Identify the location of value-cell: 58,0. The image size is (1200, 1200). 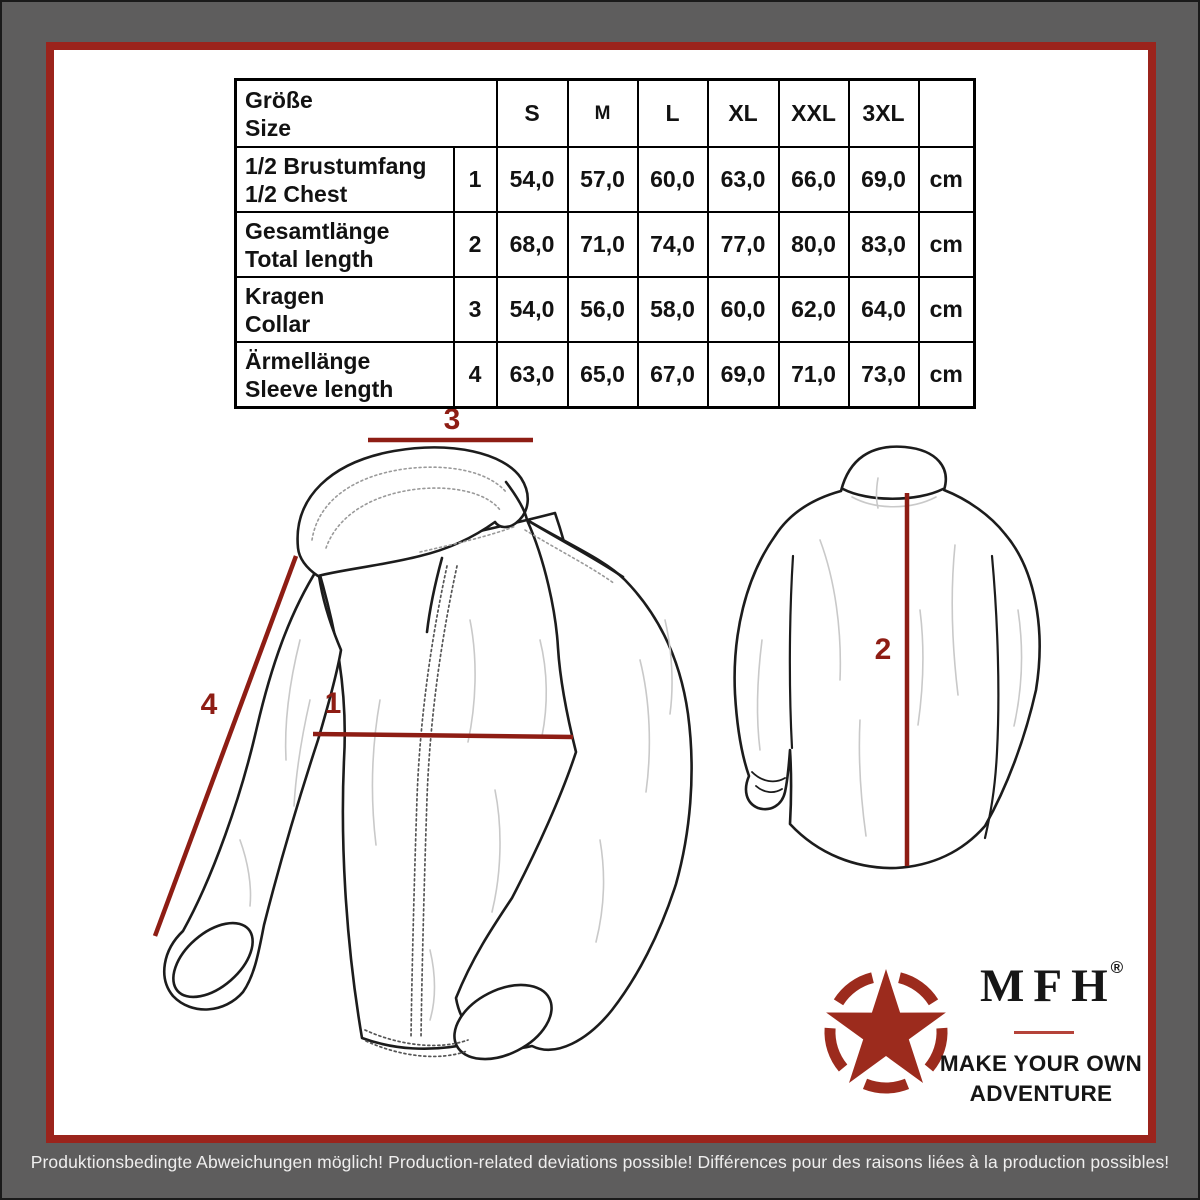
(672, 309).